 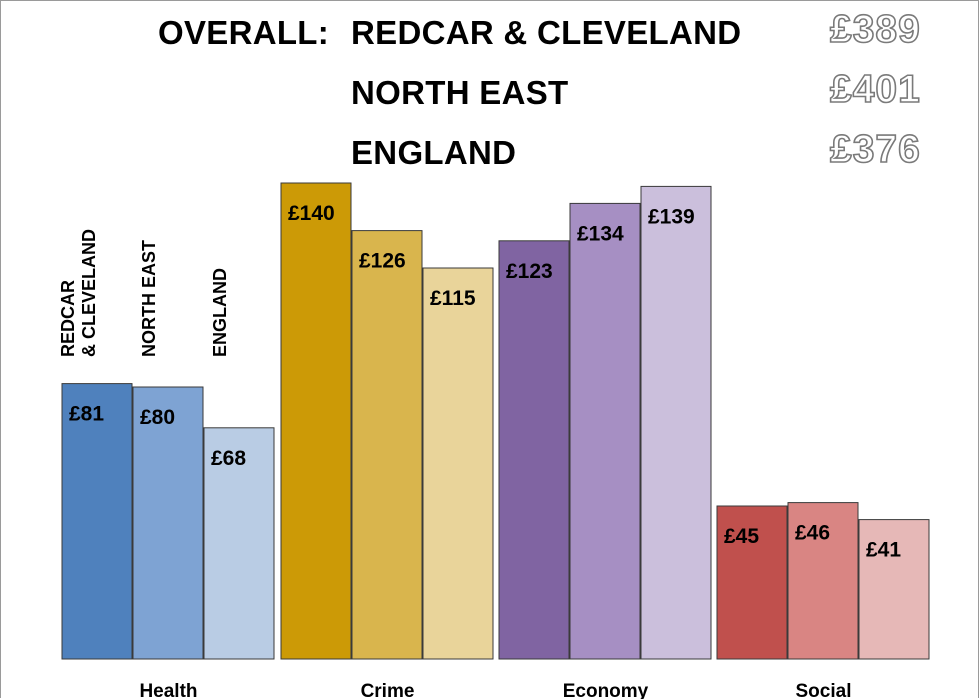 What do you see at coordinates (460, 92) in the screenshot?
I see `summary-label-north-east: NORTH EAST` at bounding box center [460, 92].